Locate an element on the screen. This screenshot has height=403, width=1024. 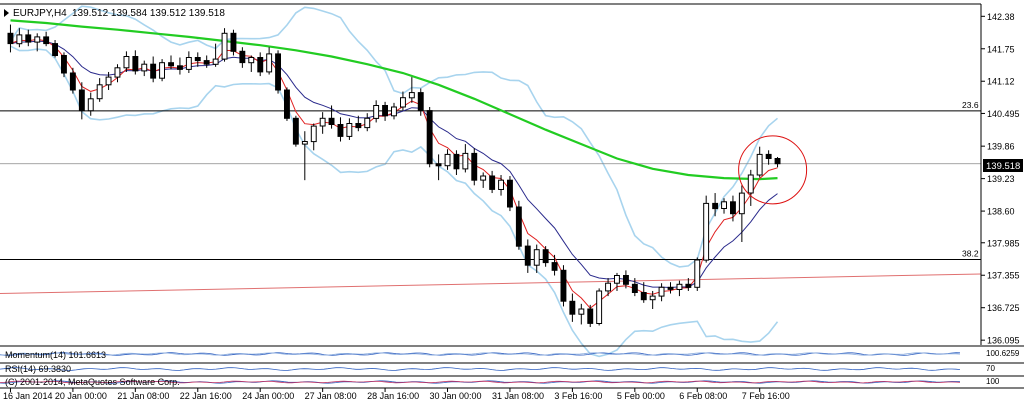
fib-level-label: 38.2 is located at coordinates (970, 254).